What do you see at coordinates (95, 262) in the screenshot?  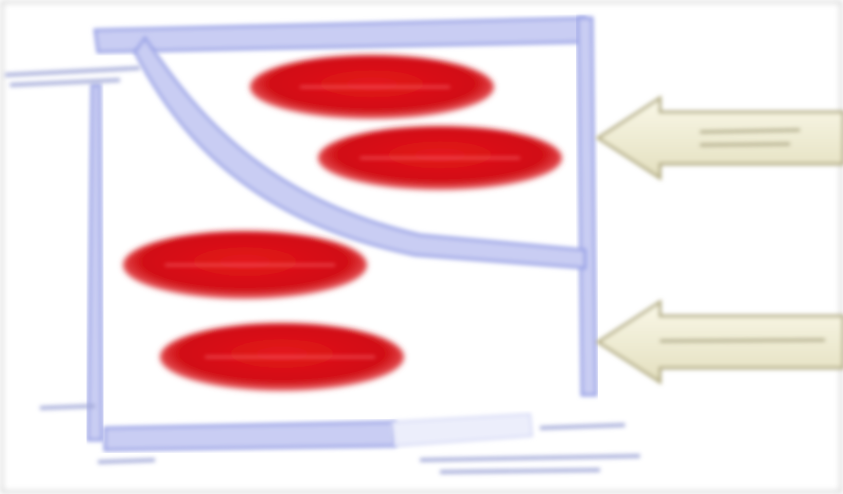 I see `frame-left-bar` at bounding box center [95, 262].